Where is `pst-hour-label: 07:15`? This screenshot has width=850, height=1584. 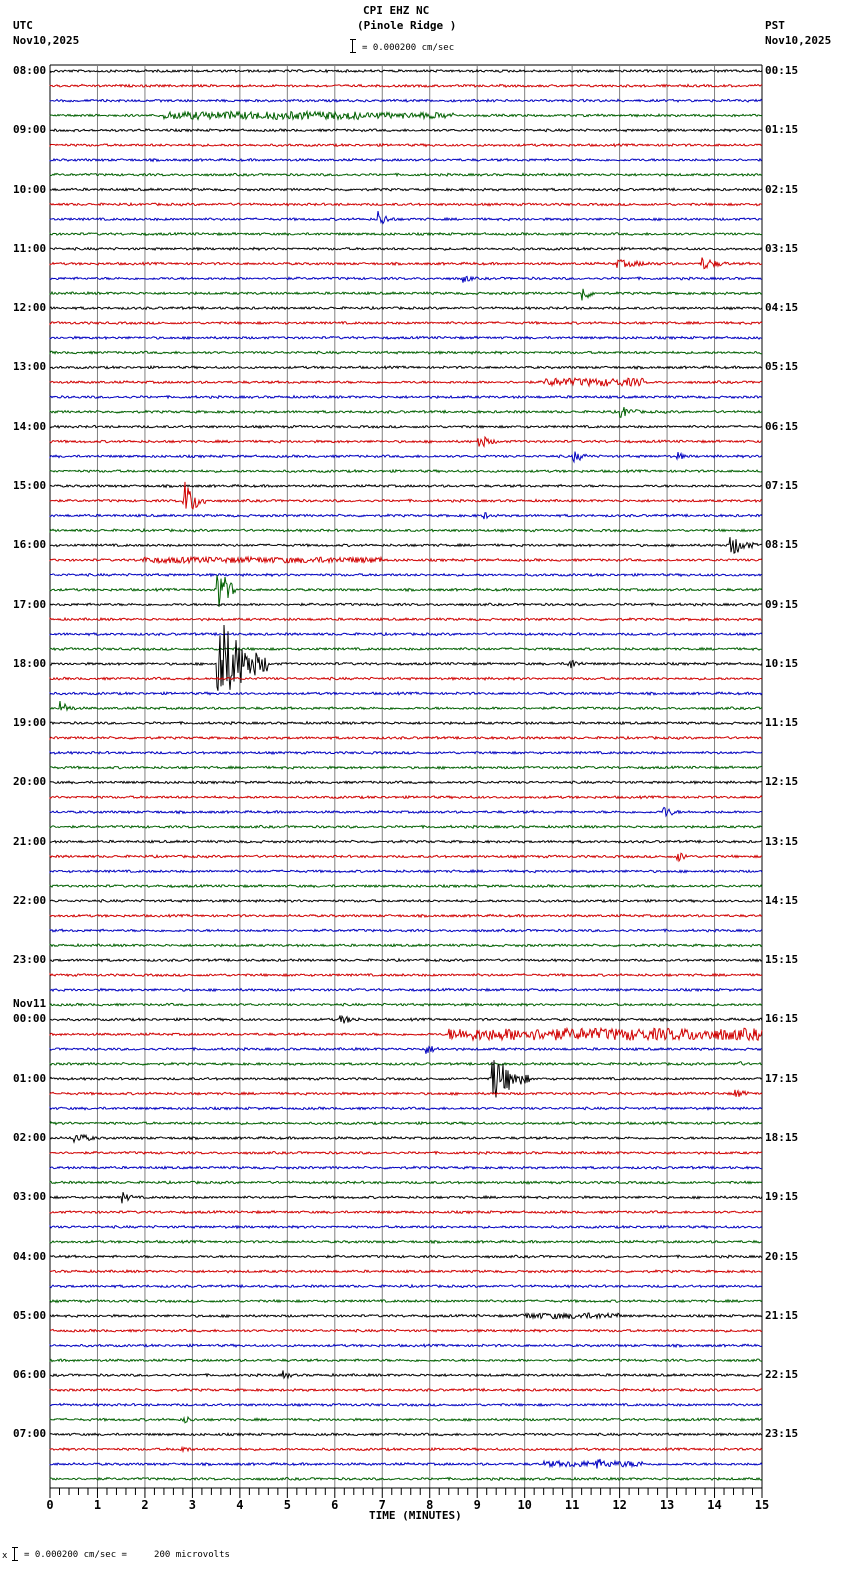
pst-hour-label: 07:15 is located at coordinates (782, 485).